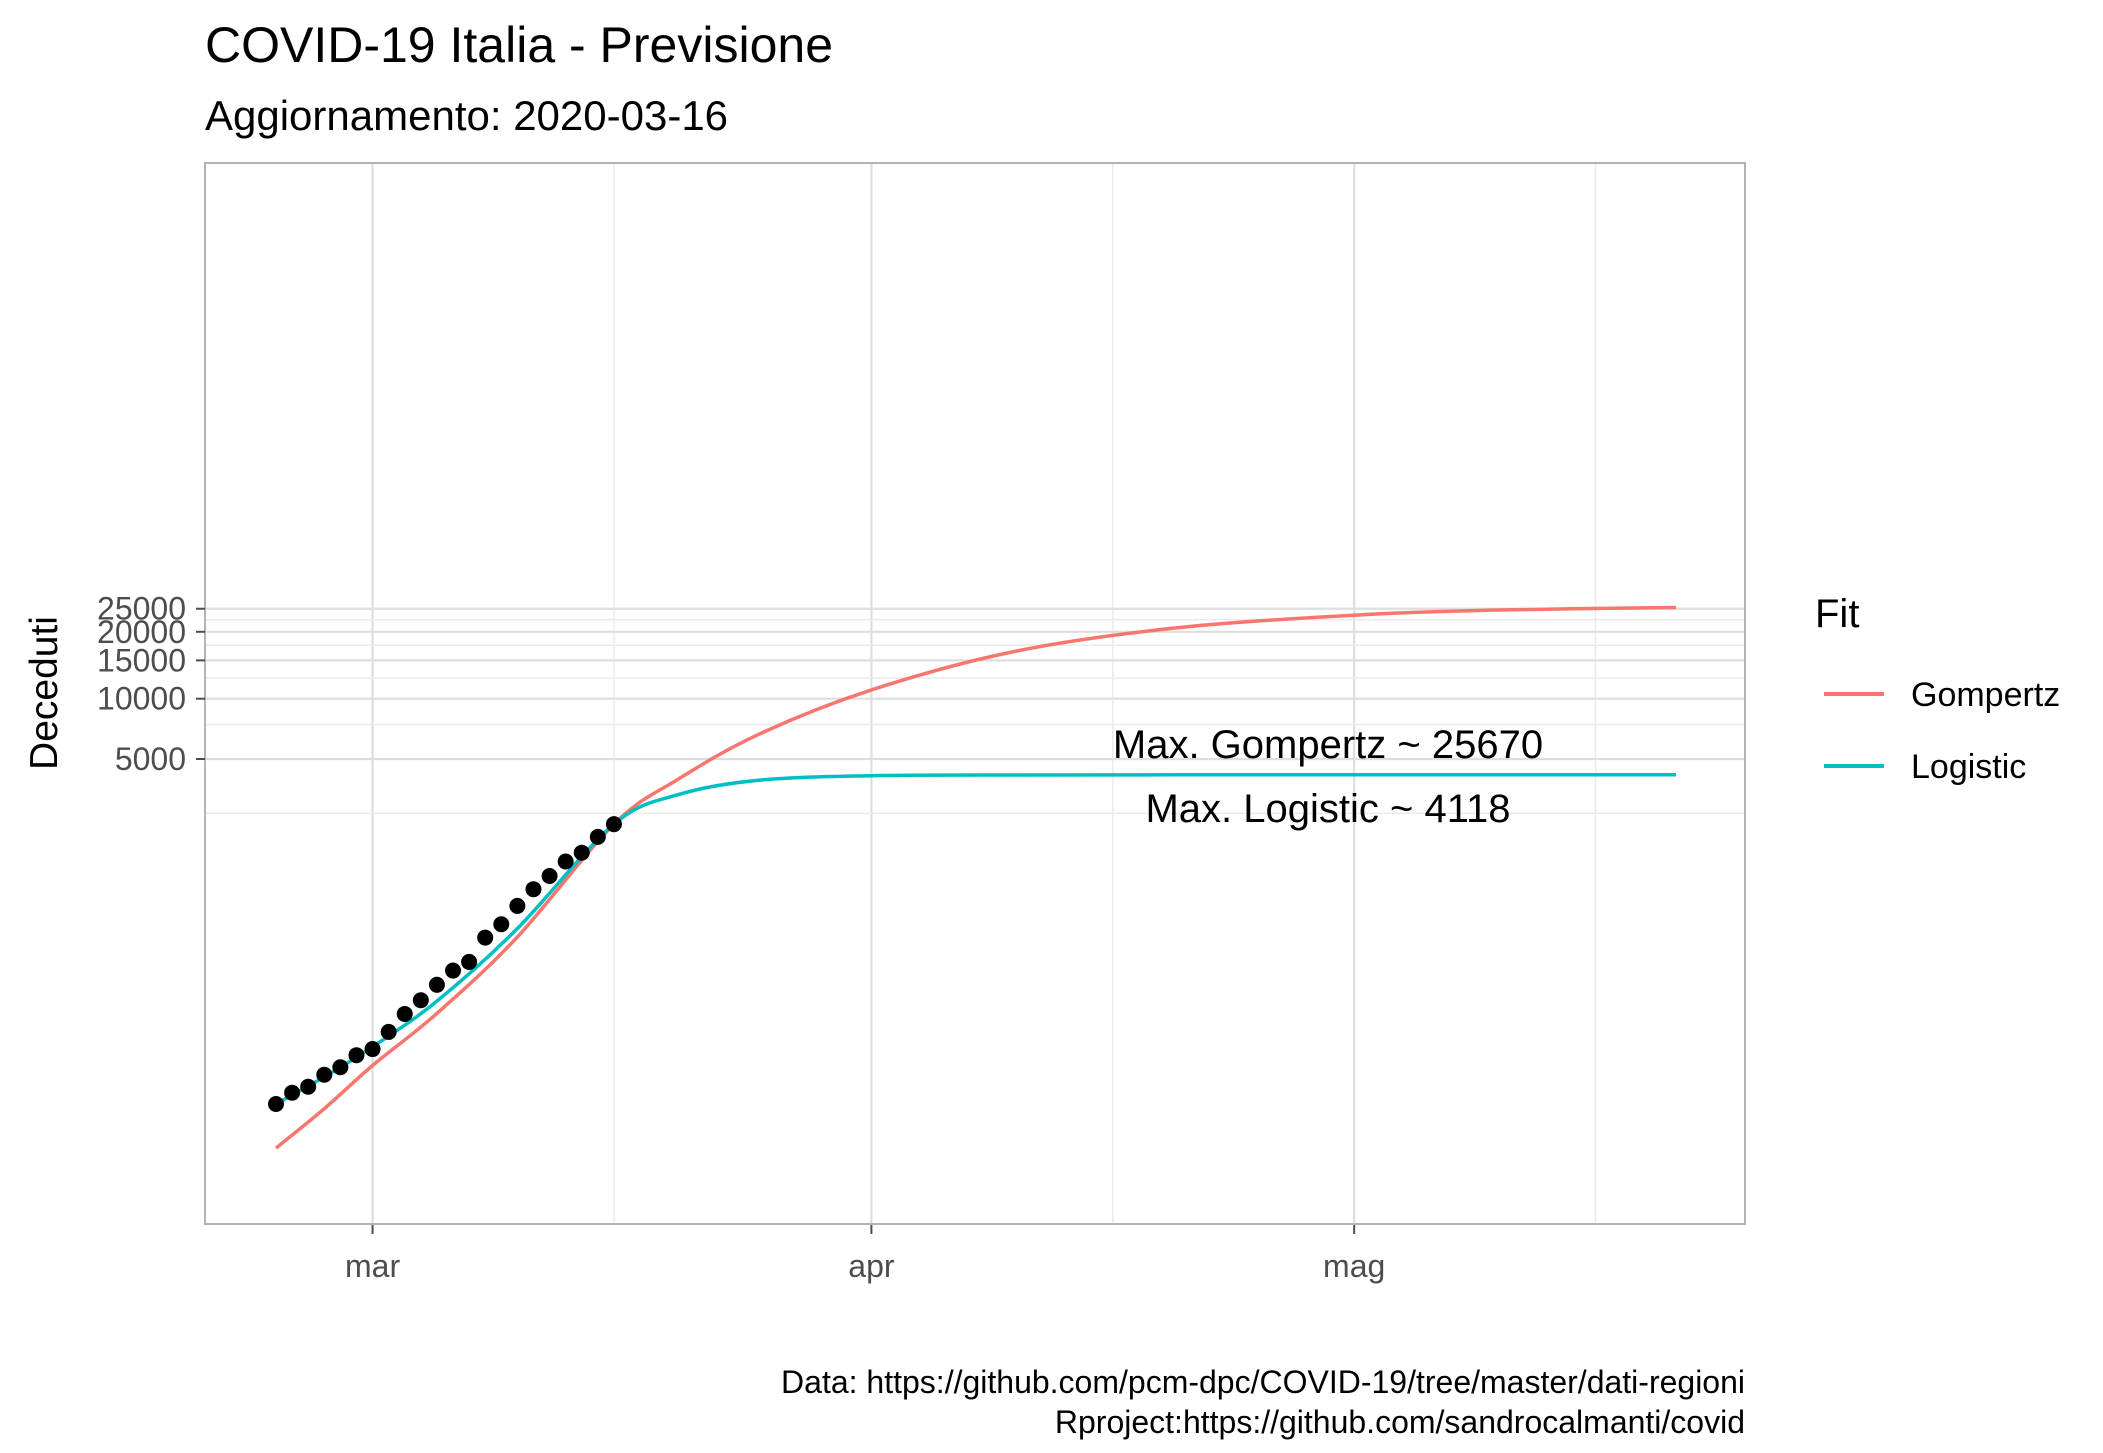 The height and width of the screenshot is (1453, 2103). I want to click on legend-title: Fit, so click(1837, 614).